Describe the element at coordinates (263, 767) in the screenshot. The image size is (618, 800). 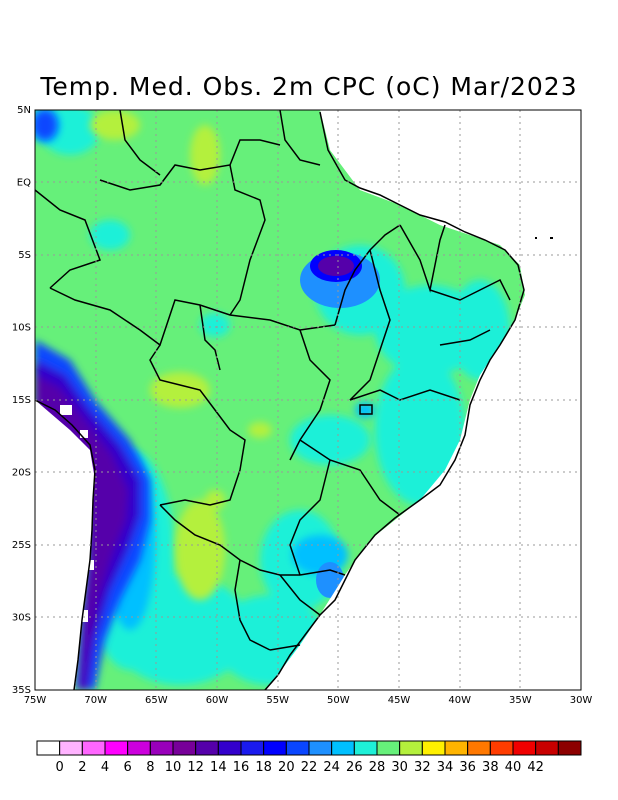
I see `colorbar-tick-label: 18` at that location.